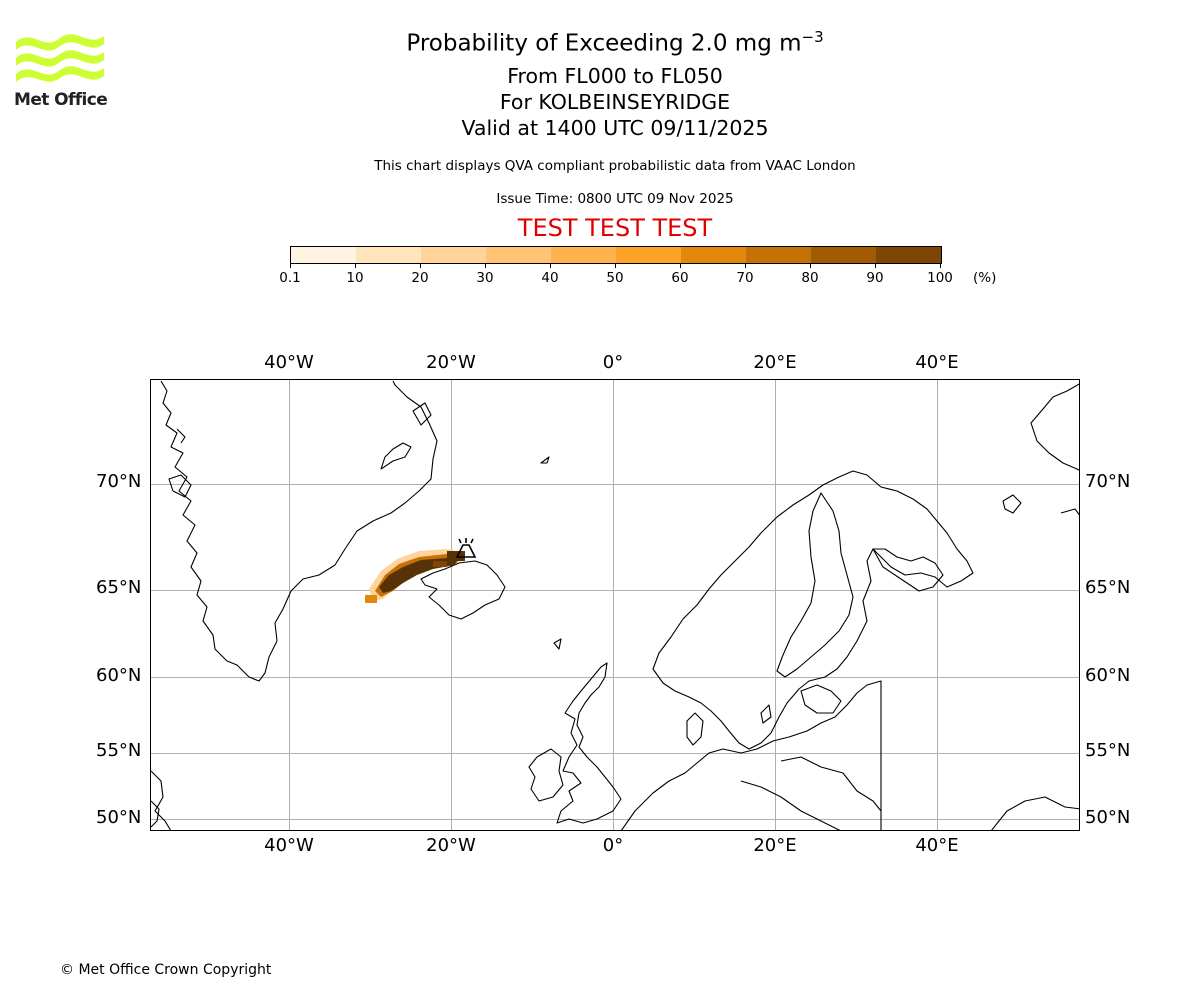 The image size is (1200, 1000). Describe the element at coordinates (680, 278) in the screenshot. I see `colorbar-tick-label: 60` at that location.